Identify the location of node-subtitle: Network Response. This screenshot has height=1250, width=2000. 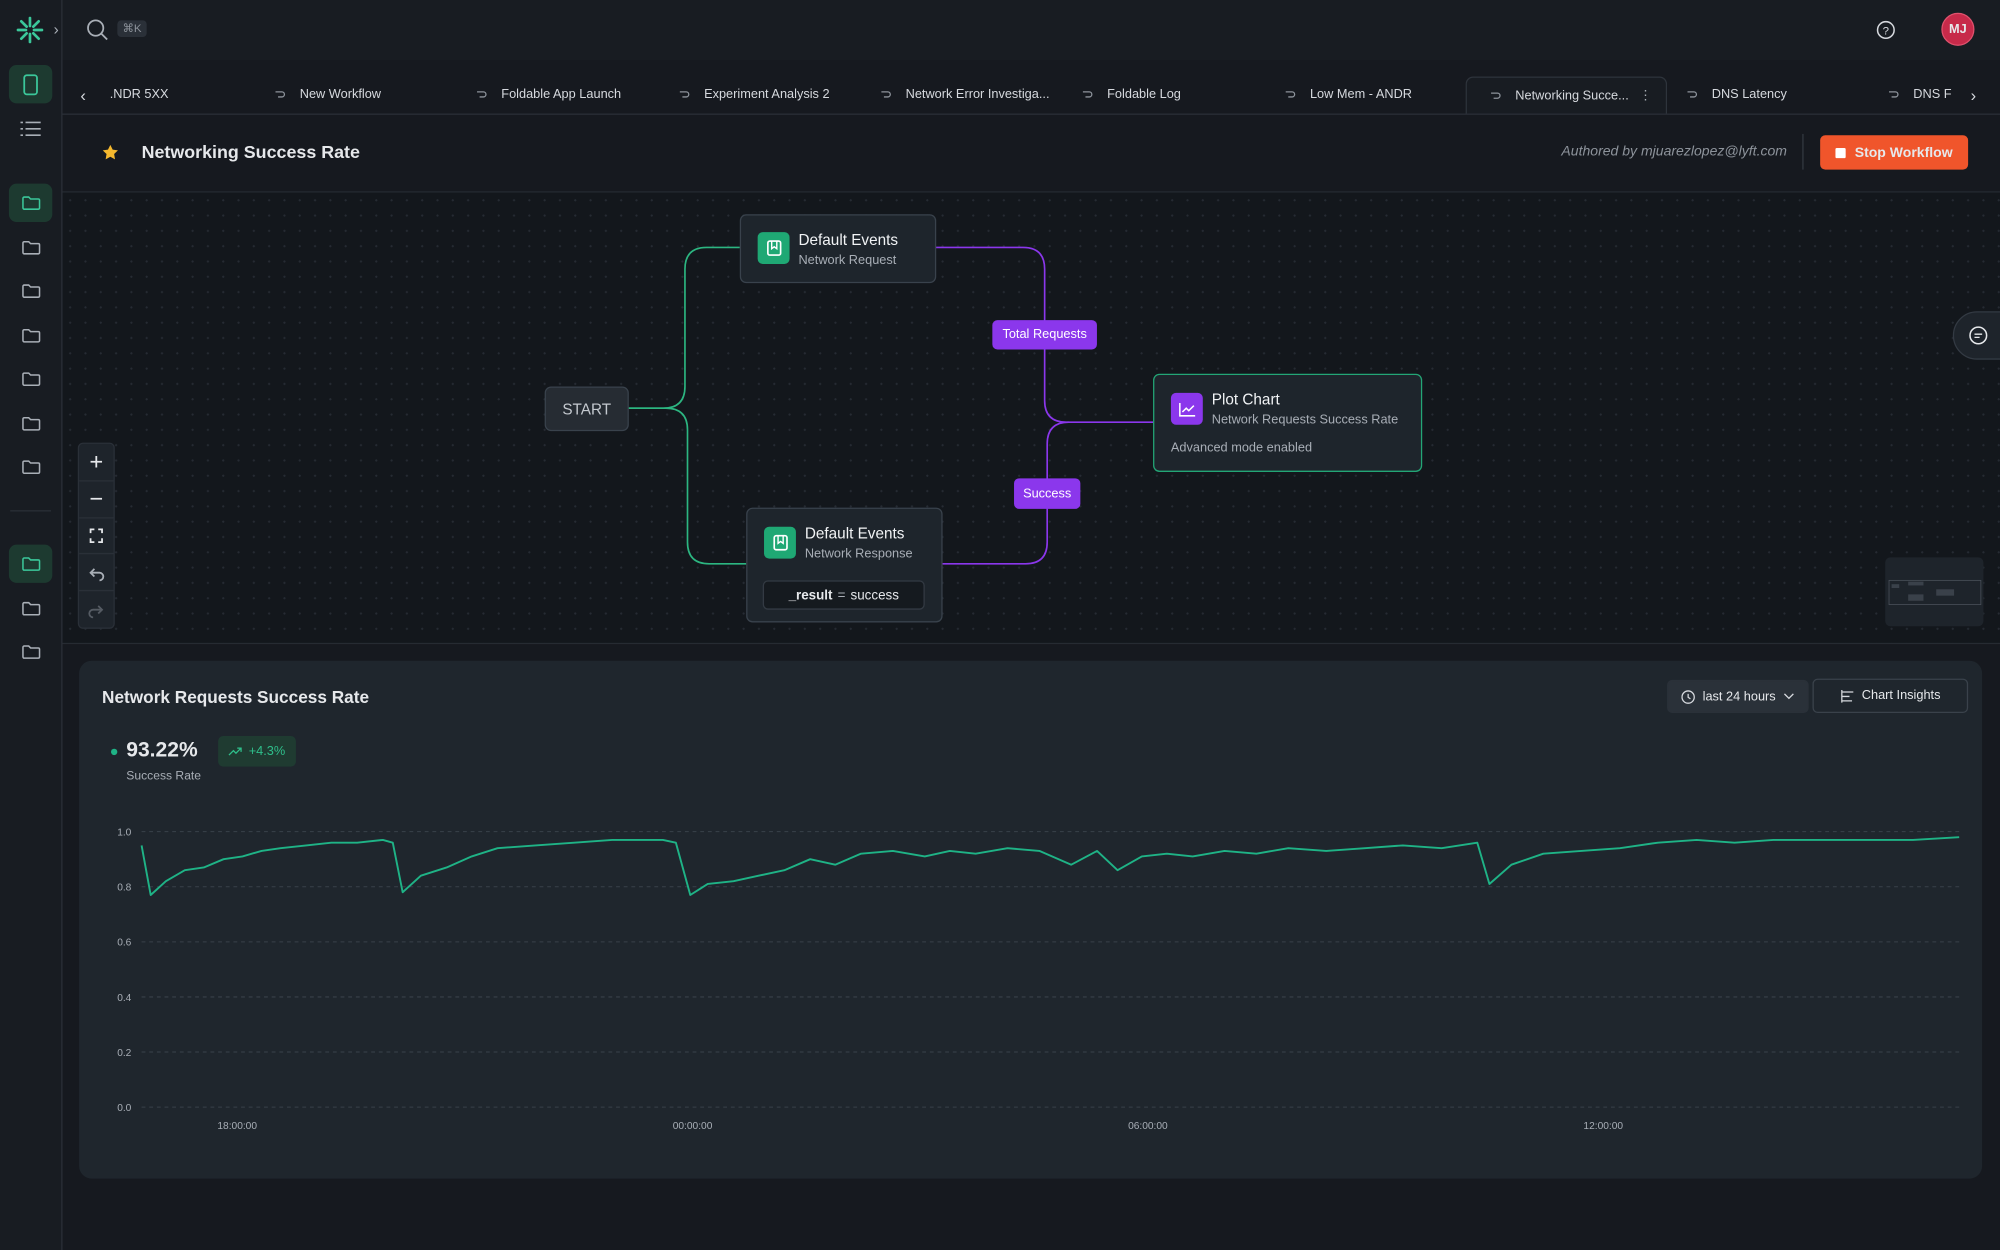
(859, 554).